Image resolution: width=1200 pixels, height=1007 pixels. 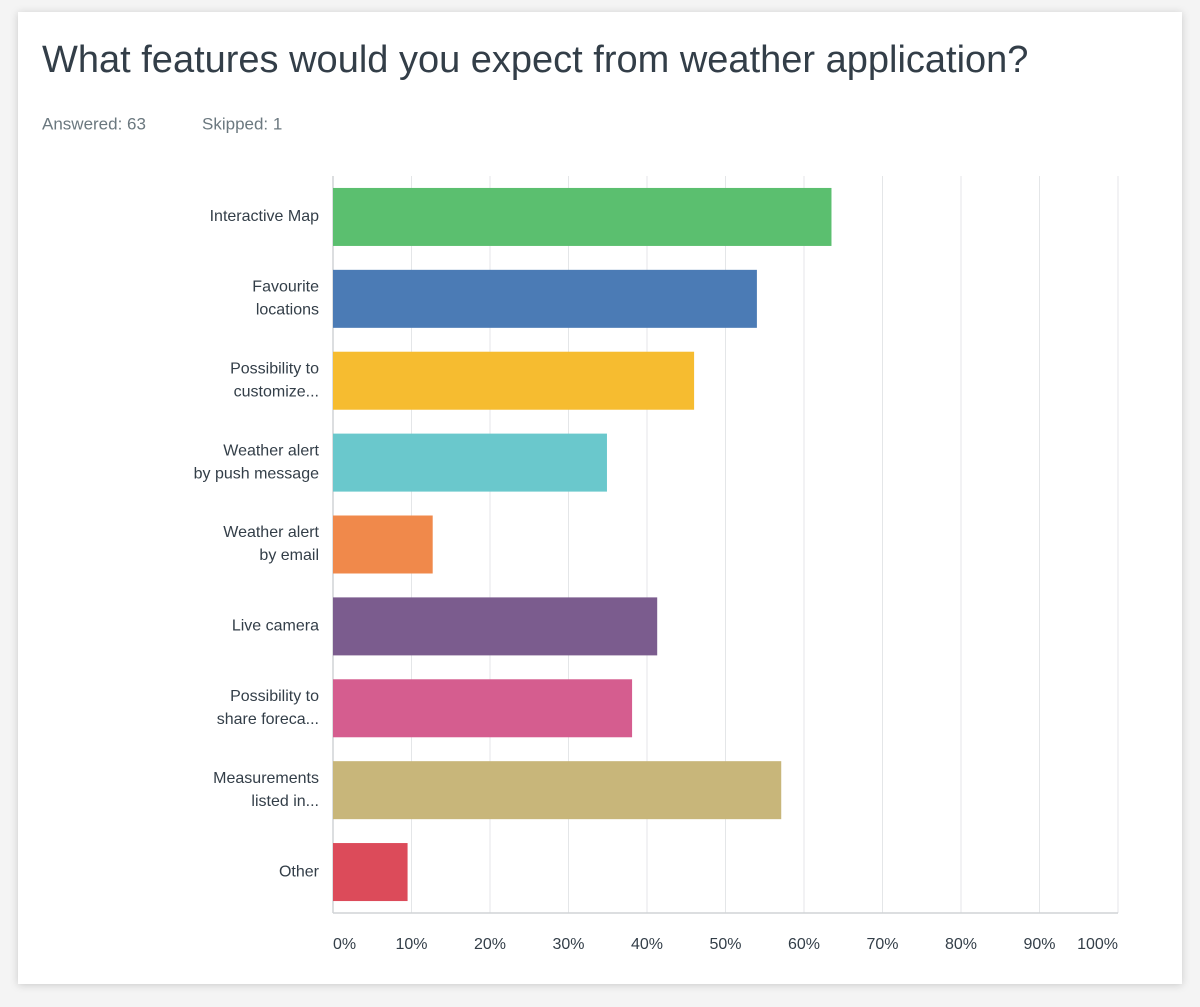 What do you see at coordinates (961, 944) in the screenshot?
I see `x-tick-label: 80%` at bounding box center [961, 944].